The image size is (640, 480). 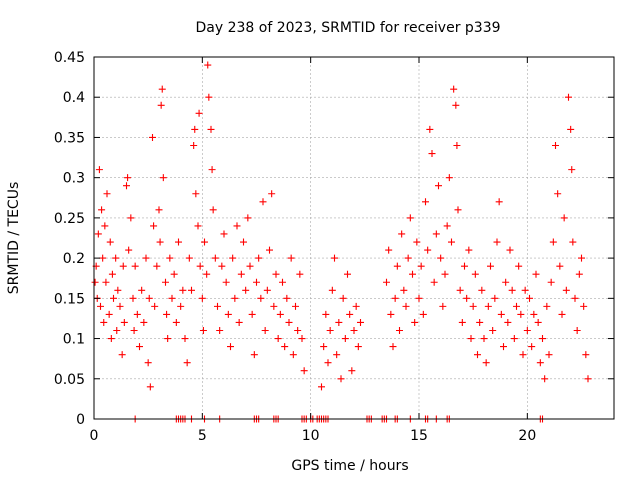 I want to click on y-tick-label: 0.05, so click(x=69, y=380).